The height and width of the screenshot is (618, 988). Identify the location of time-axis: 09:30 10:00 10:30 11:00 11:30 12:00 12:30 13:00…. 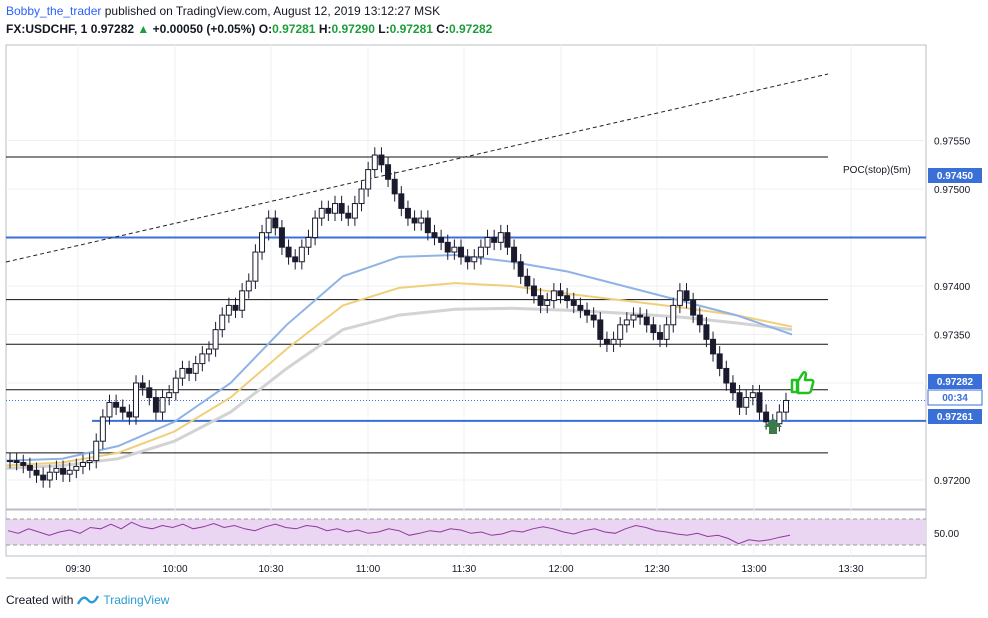
(464, 569).